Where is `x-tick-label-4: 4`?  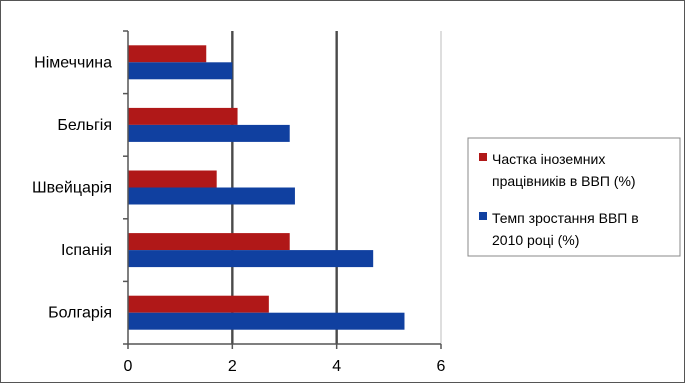
x-tick-label-4: 4 is located at coordinates (336, 366).